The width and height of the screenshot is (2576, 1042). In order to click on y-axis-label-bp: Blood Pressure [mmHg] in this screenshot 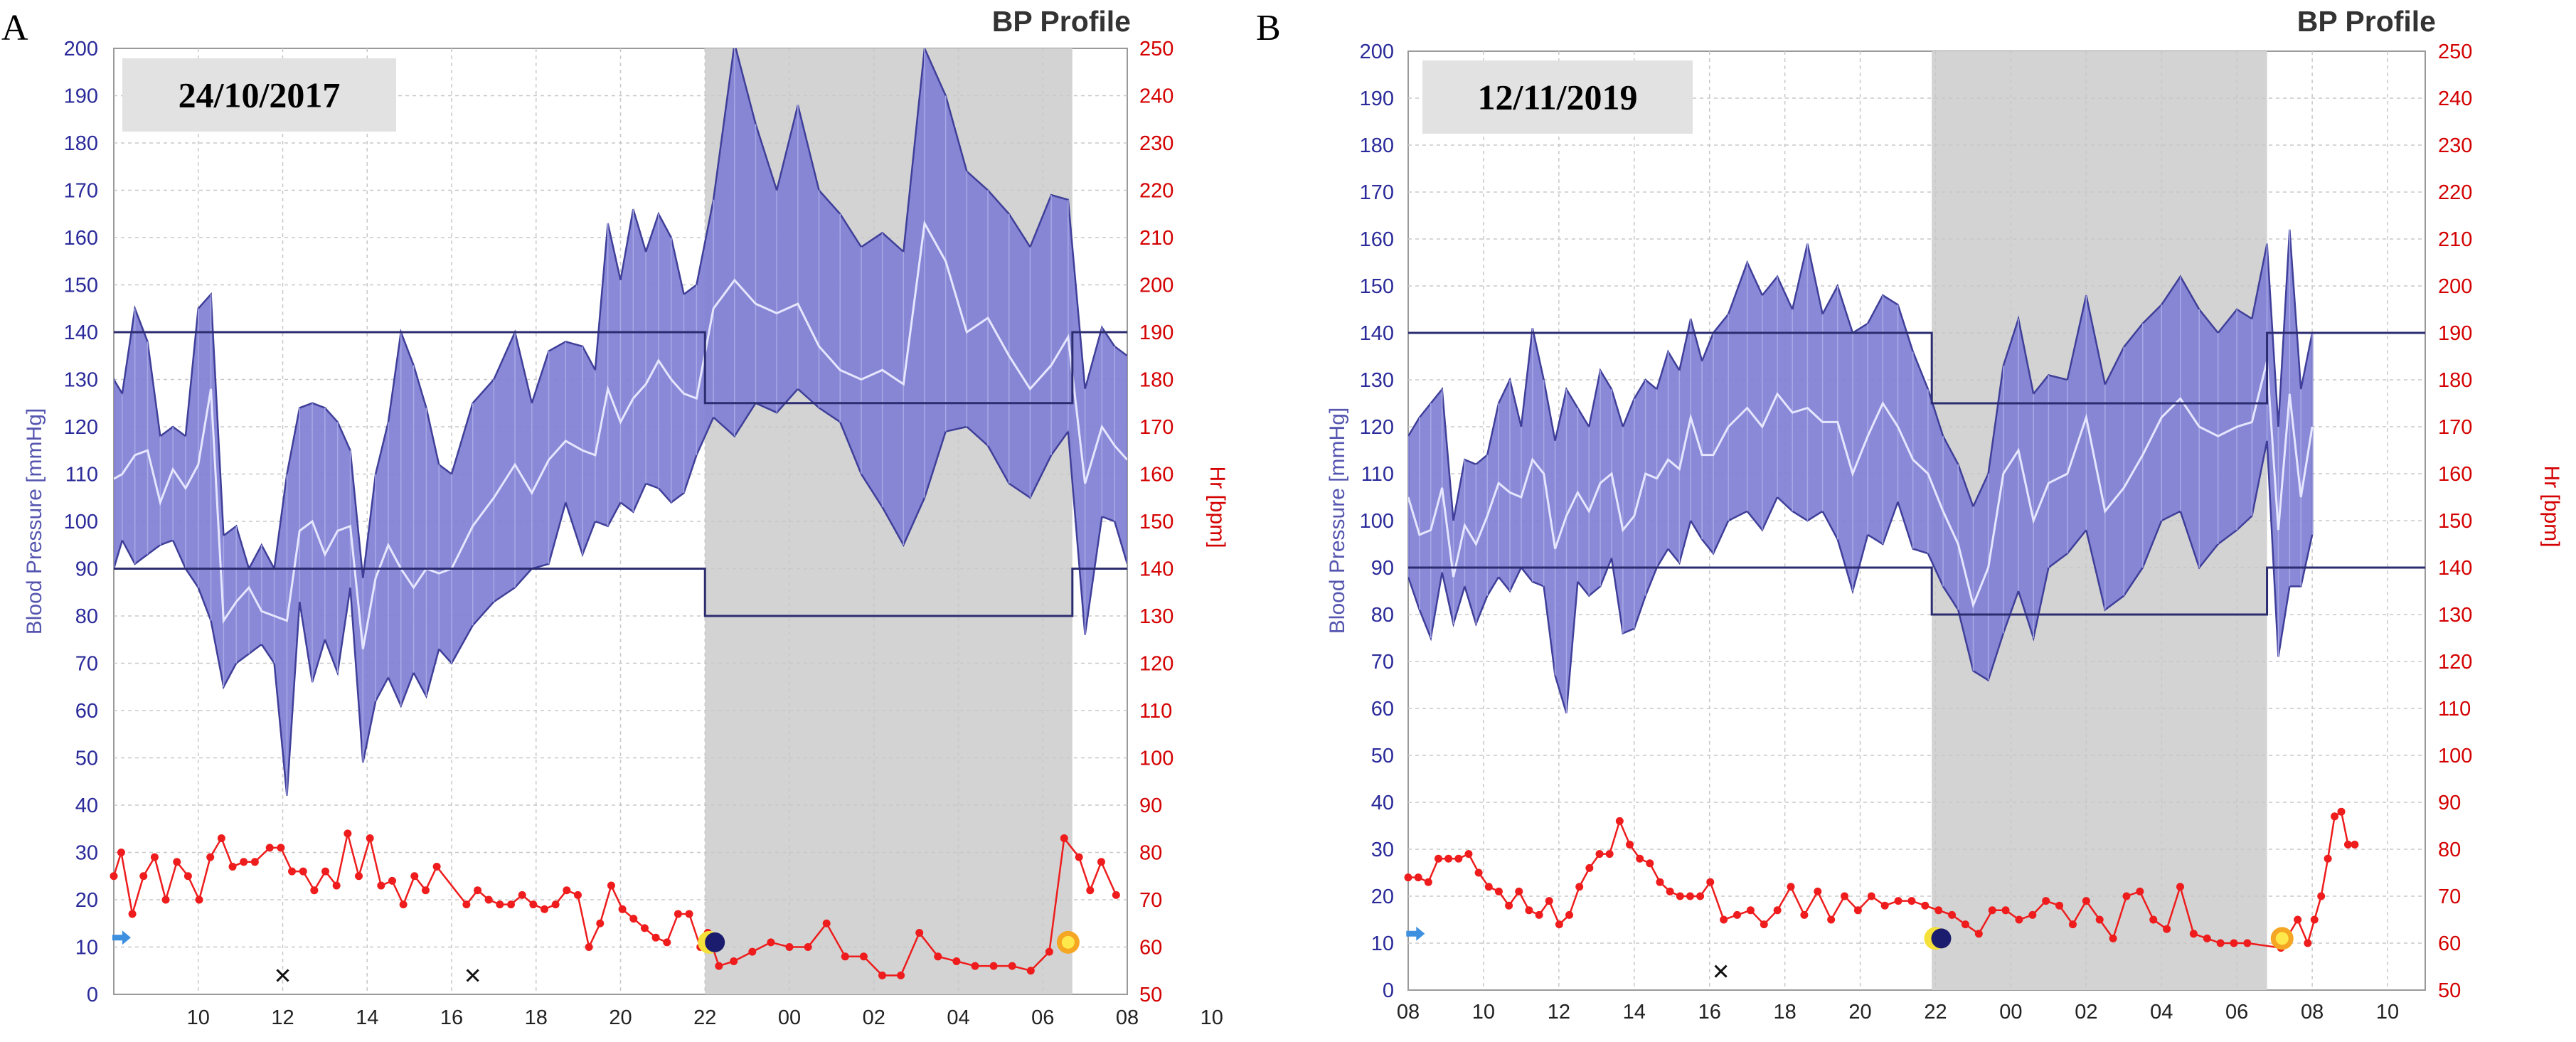, I will do `click(1337, 521)`.